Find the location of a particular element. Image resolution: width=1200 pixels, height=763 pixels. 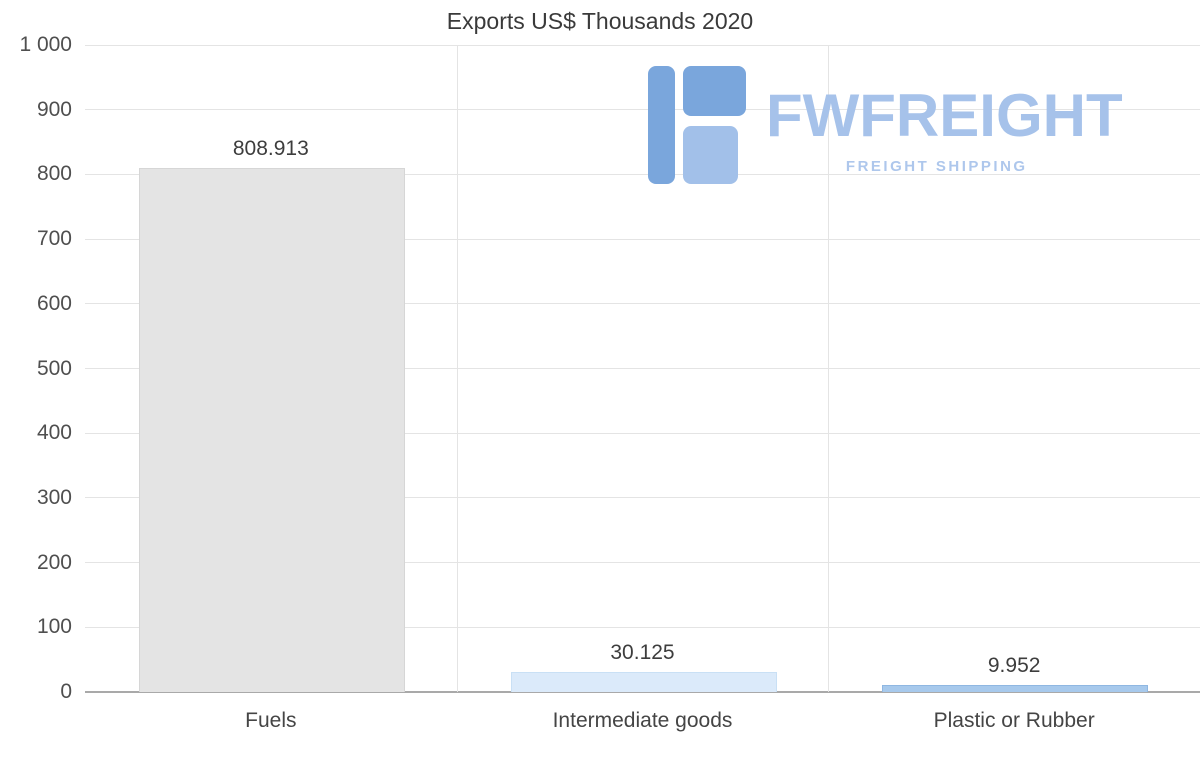

brand-watermark: FWFREIGHT FREIGHT SHIPPING is located at coordinates (885, 127).